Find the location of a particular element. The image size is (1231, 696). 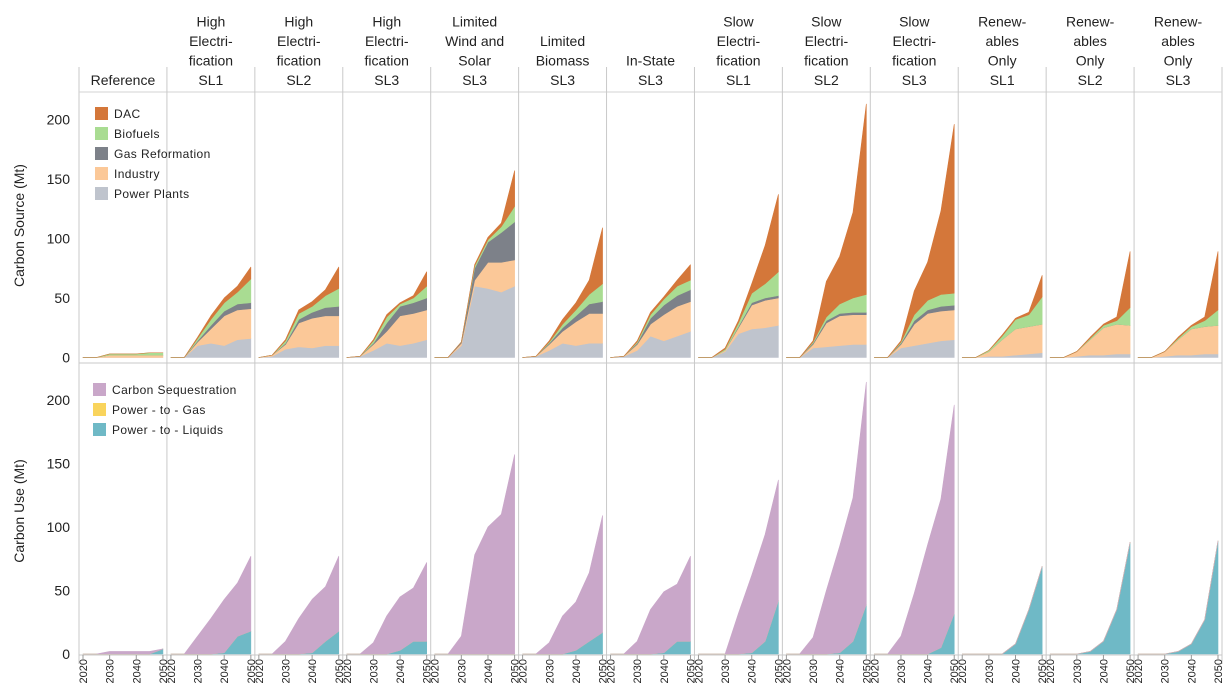

scenario-label: Slow Electri-fication SL1 is located at coordinates (738, 51).